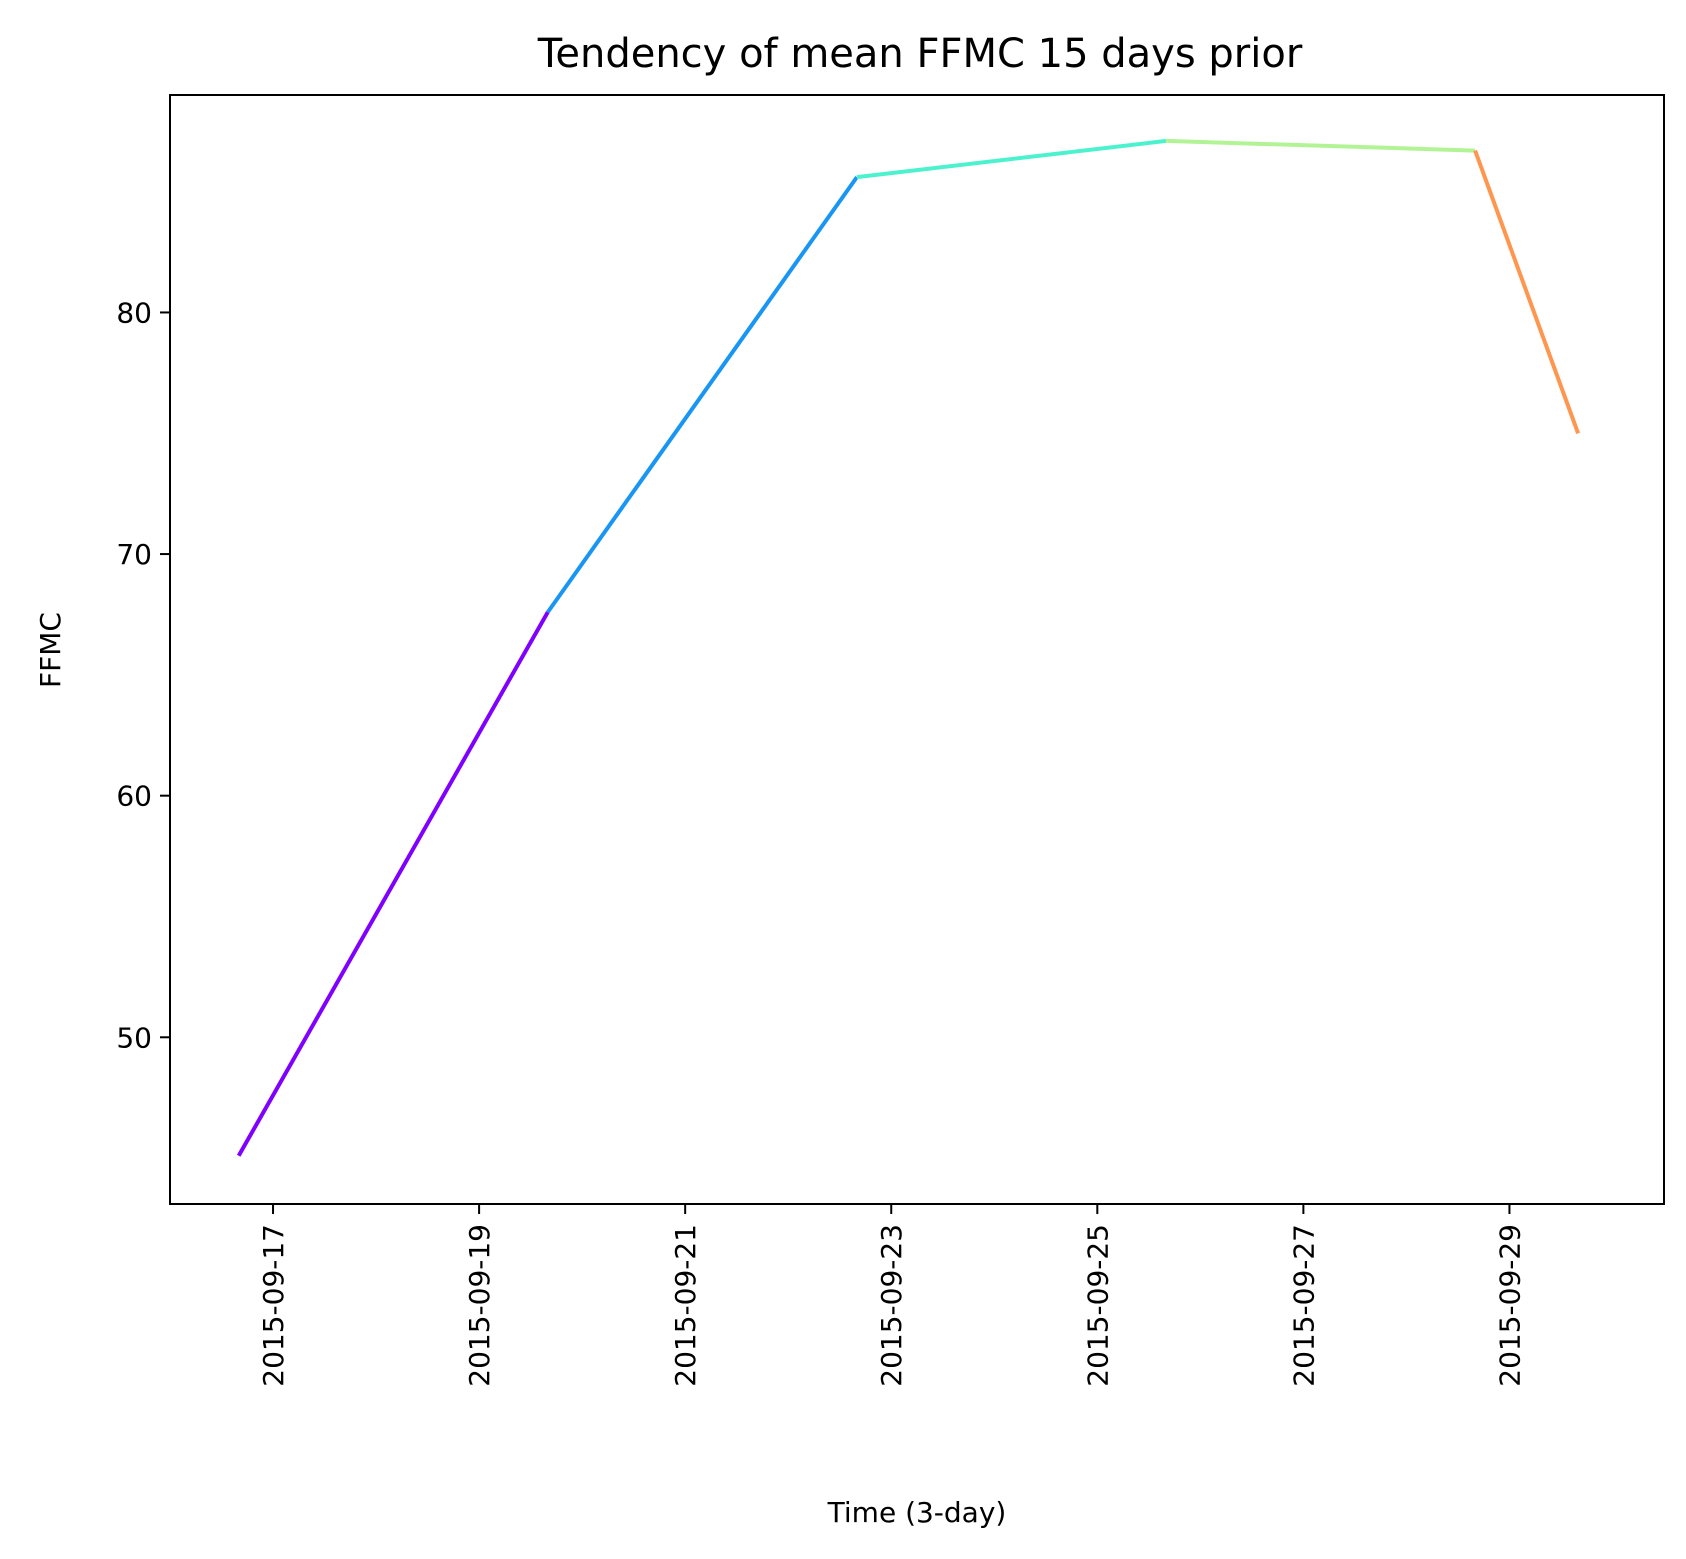 This screenshot has height=1559, width=1686. Describe the element at coordinates (134, 796) in the screenshot. I see `y-tick-label: 60` at that location.